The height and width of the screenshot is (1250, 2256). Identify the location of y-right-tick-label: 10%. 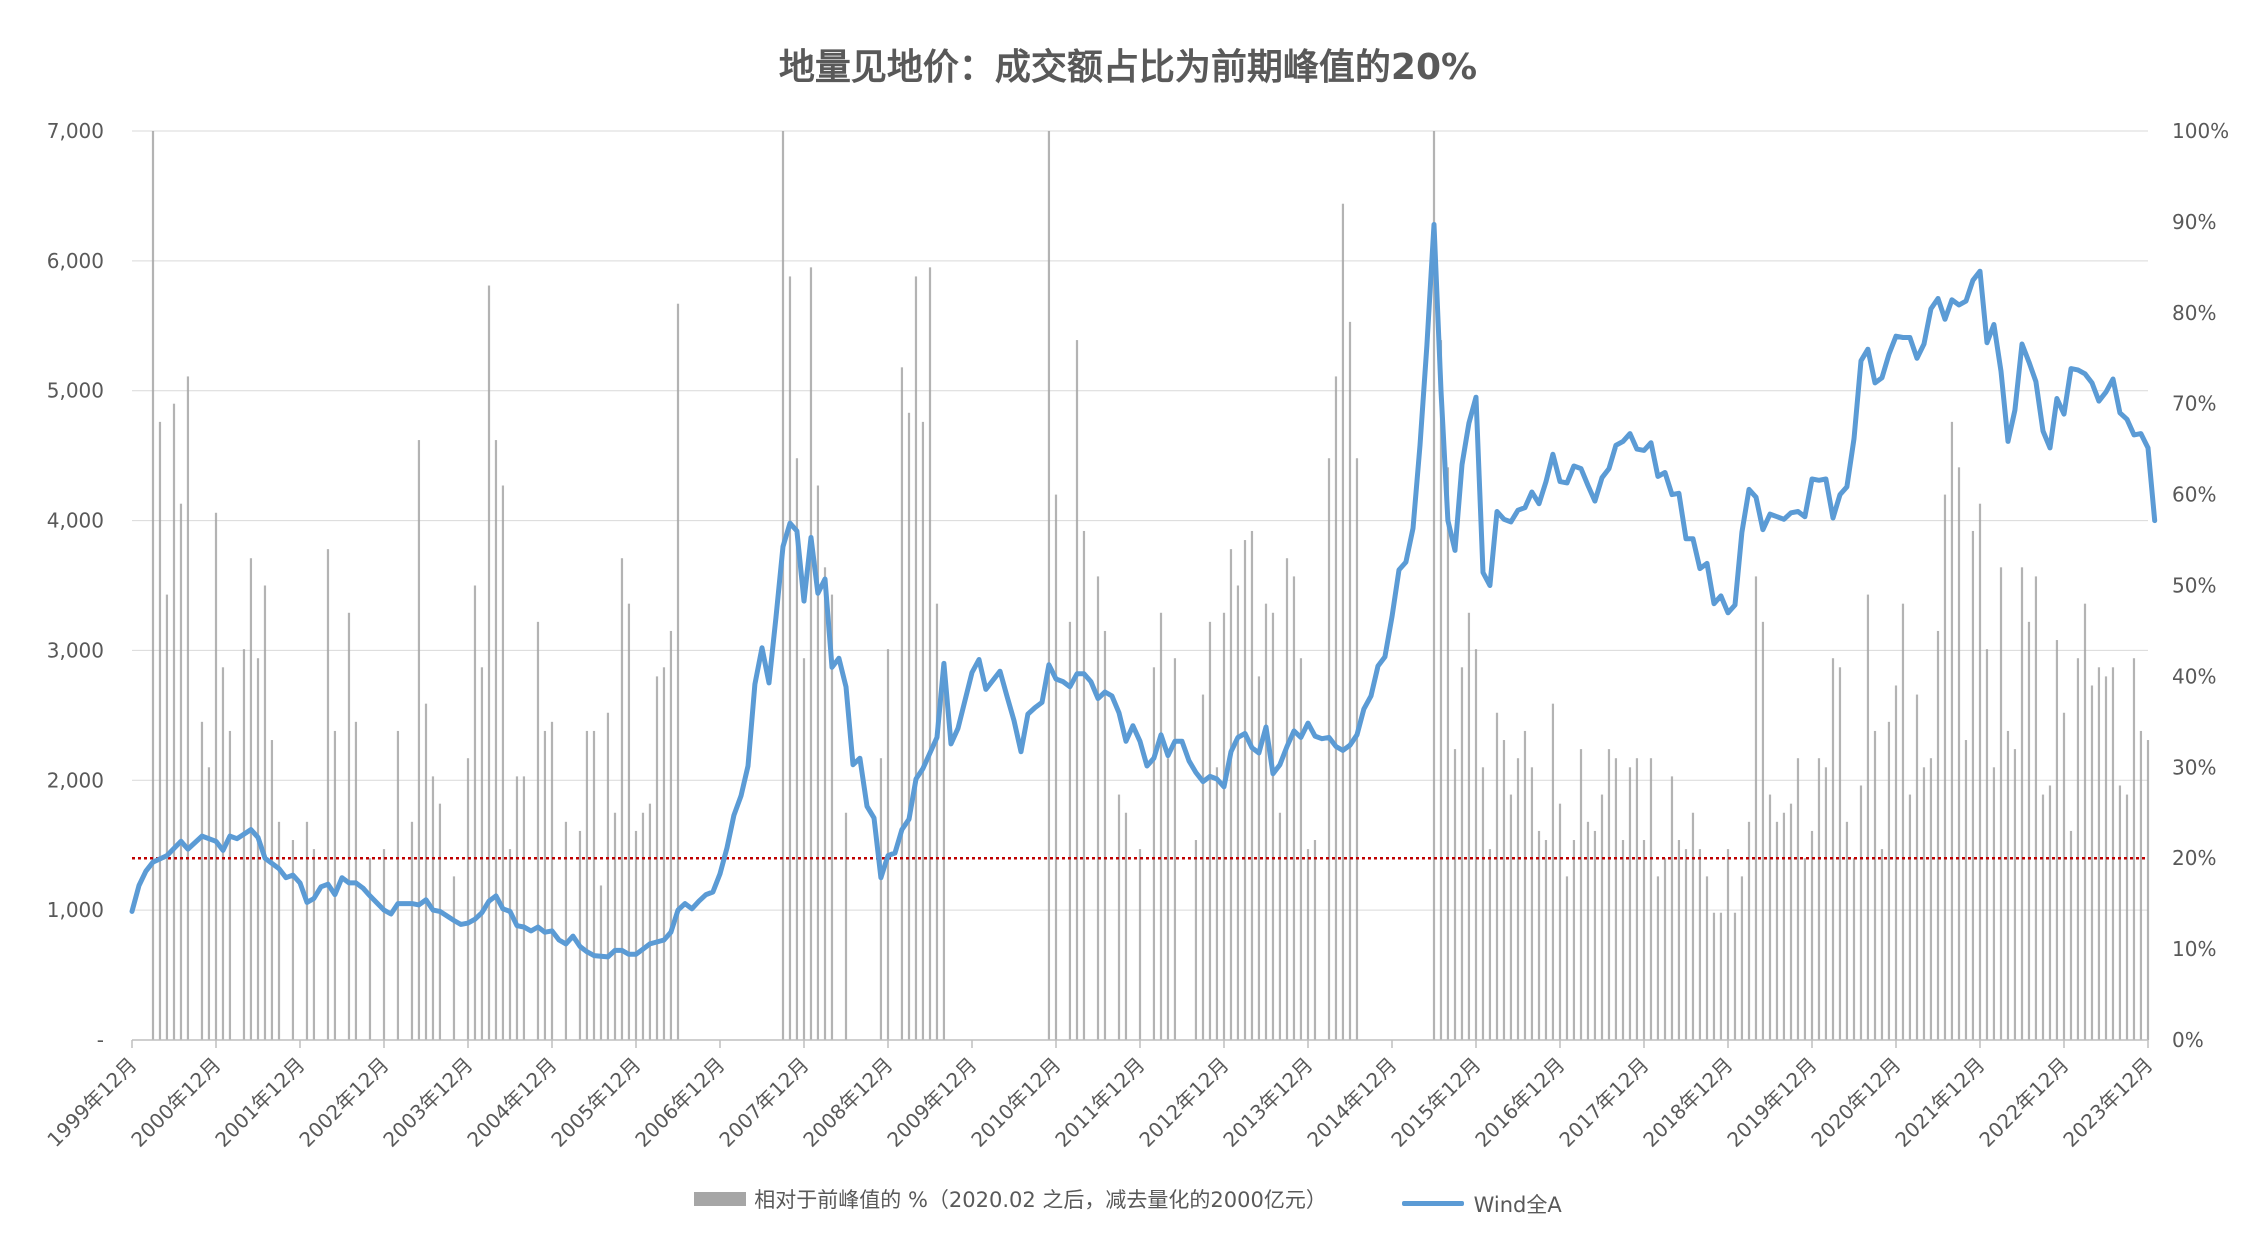
(2194, 949).